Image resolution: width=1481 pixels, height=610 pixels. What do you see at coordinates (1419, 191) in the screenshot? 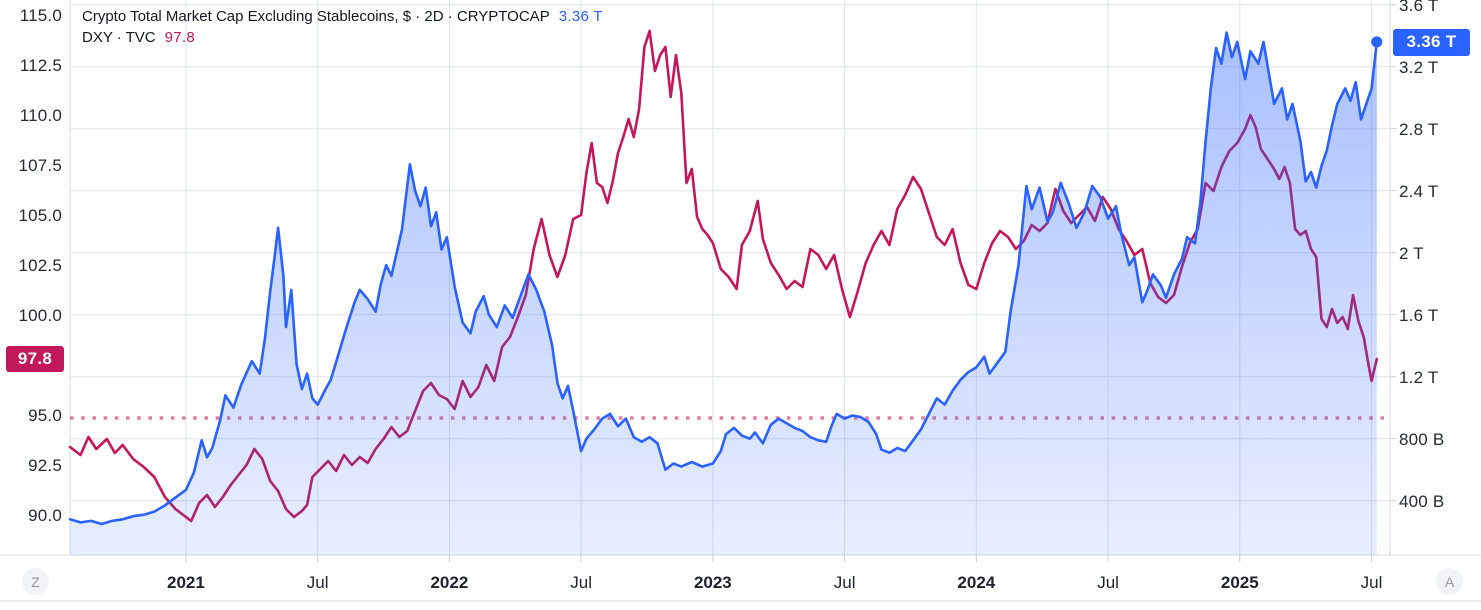
I see `right-axis-label: 2.4 T` at bounding box center [1419, 191].